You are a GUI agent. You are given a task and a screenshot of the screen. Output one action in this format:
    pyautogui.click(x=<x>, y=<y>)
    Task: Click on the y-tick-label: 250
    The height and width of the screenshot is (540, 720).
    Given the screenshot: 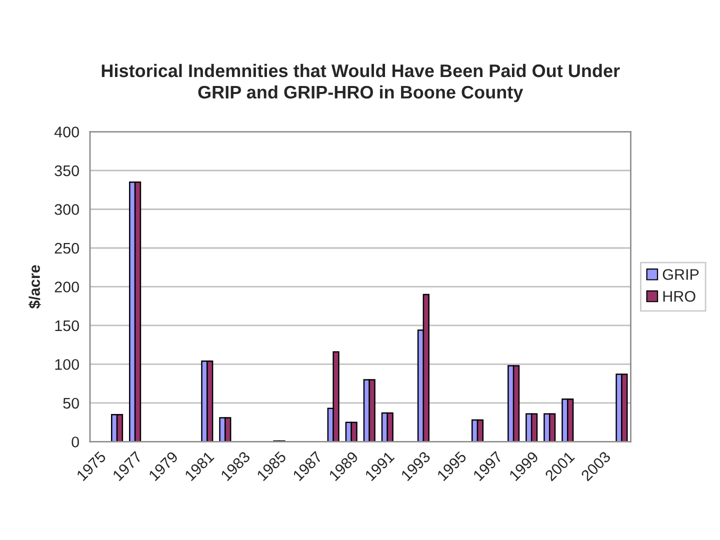 What is the action you would take?
    pyautogui.click(x=66, y=248)
    